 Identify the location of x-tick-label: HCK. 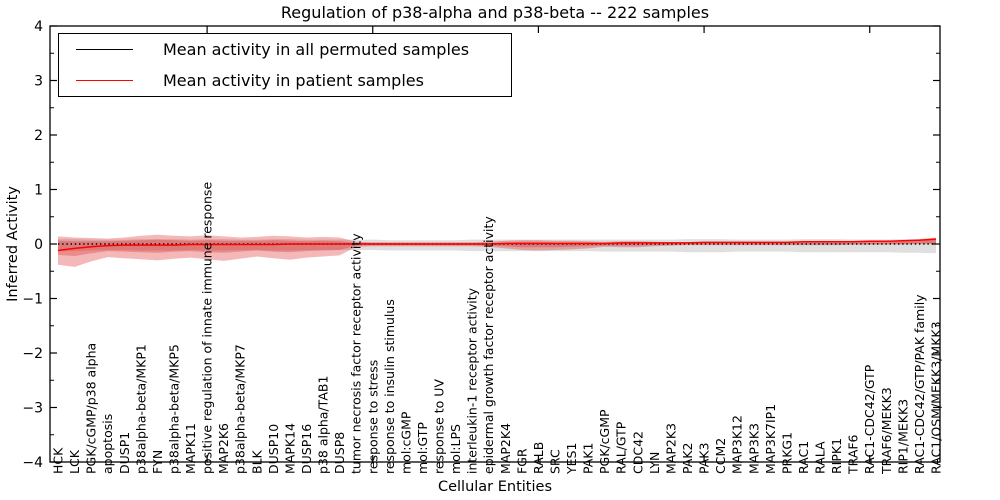
(58, 460).